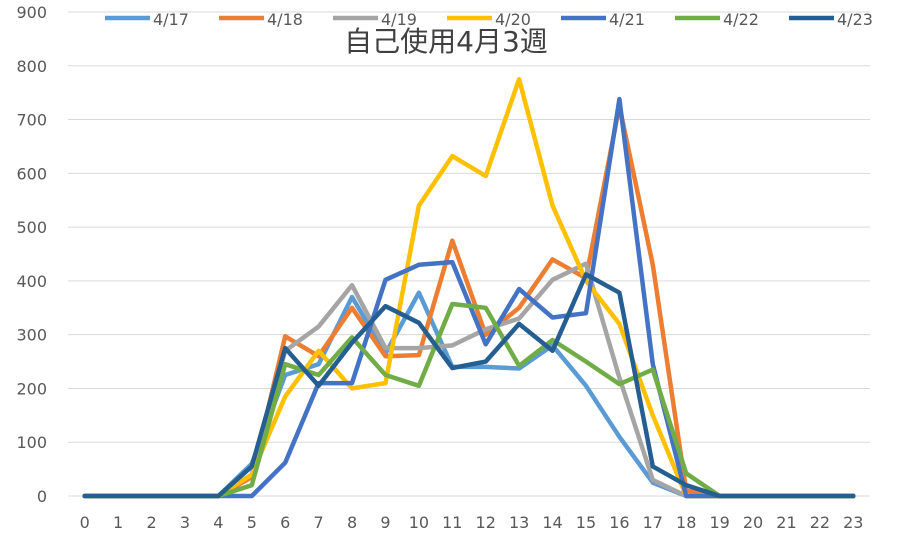 Image resolution: width=897 pixels, height=536 pixels. Describe the element at coordinates (619, 522) in the screenshot. I see `x-tick-label: 16` at that location.